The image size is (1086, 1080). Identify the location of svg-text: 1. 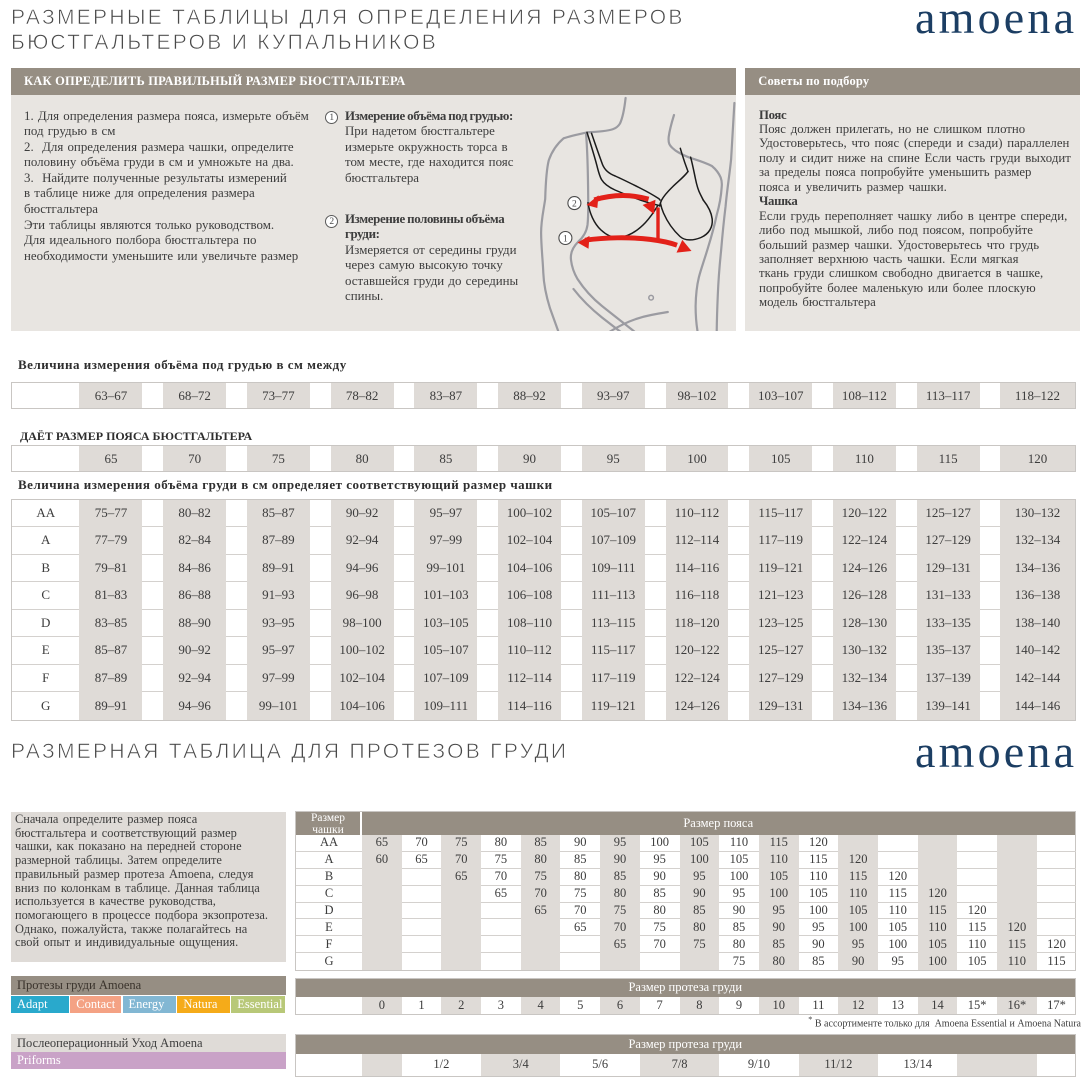
(565, 239).